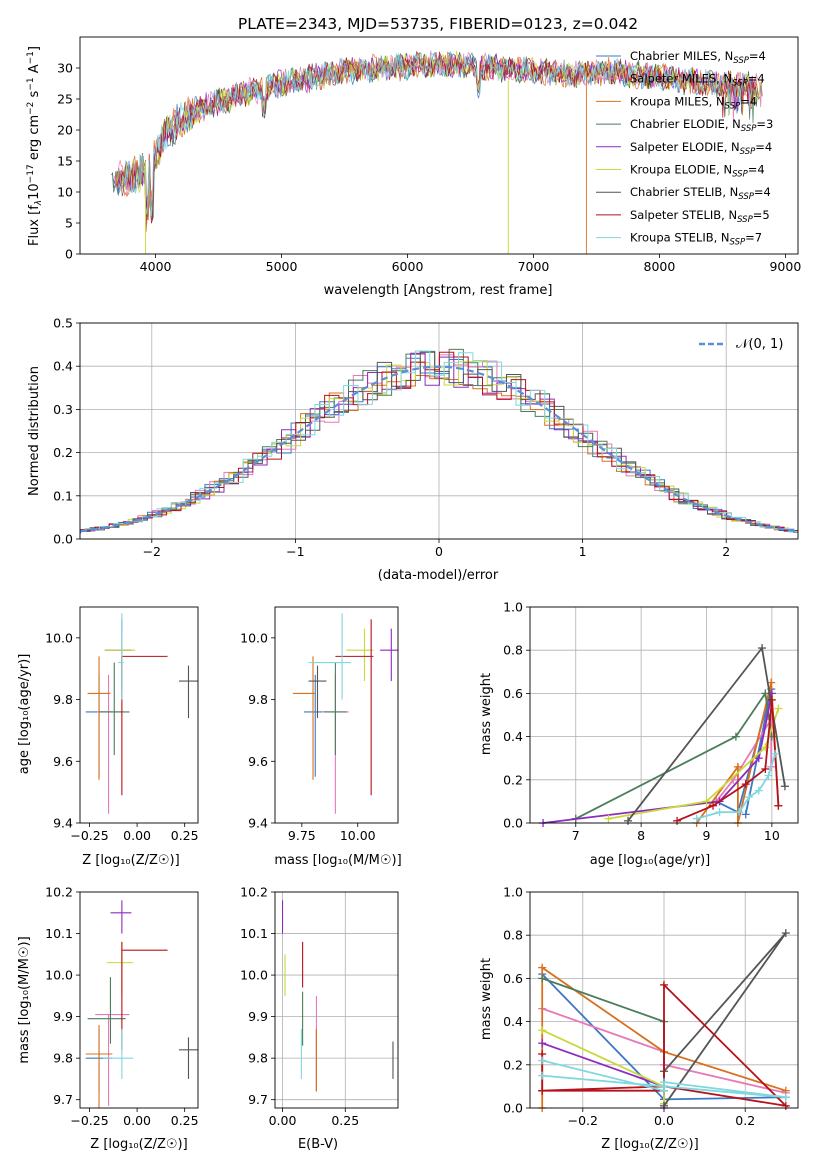 The height and width of the screenshot is (1170, 819). What do you see at coordinates (486, 999) in the screenshot?
I see `weight-z-ylabel: mass weight` at bounding box center [486, 999].